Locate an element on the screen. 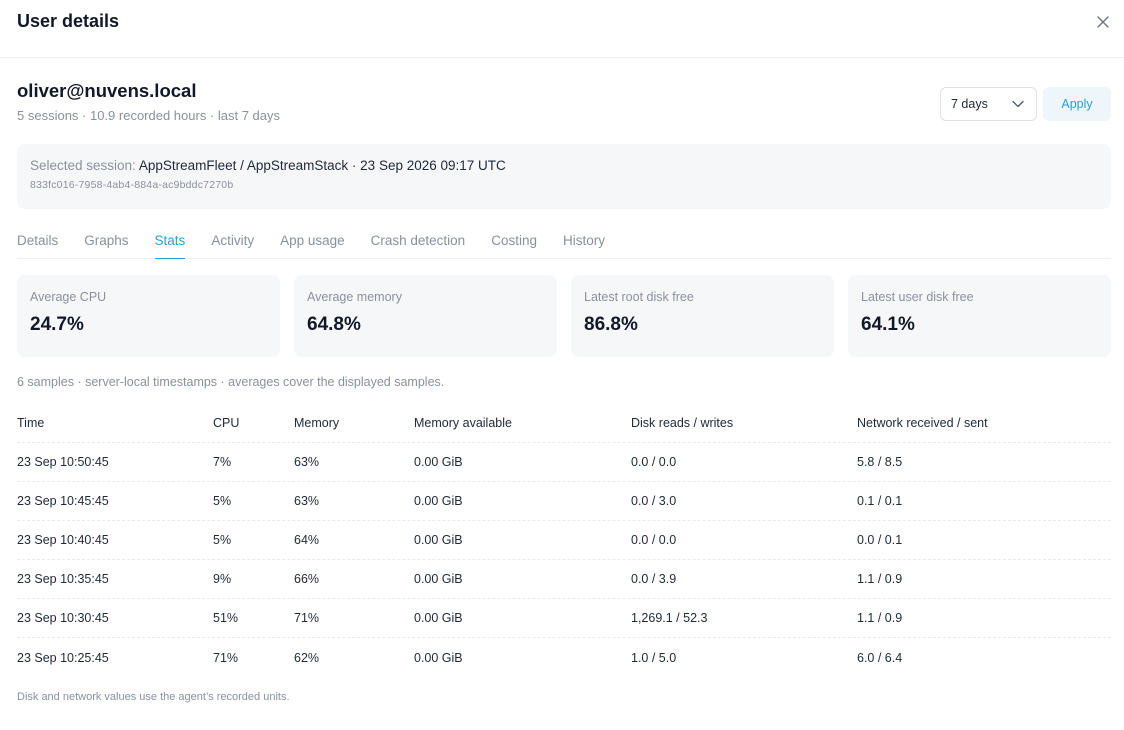  tab-stats: Stats is located at coordinates (169, 246).